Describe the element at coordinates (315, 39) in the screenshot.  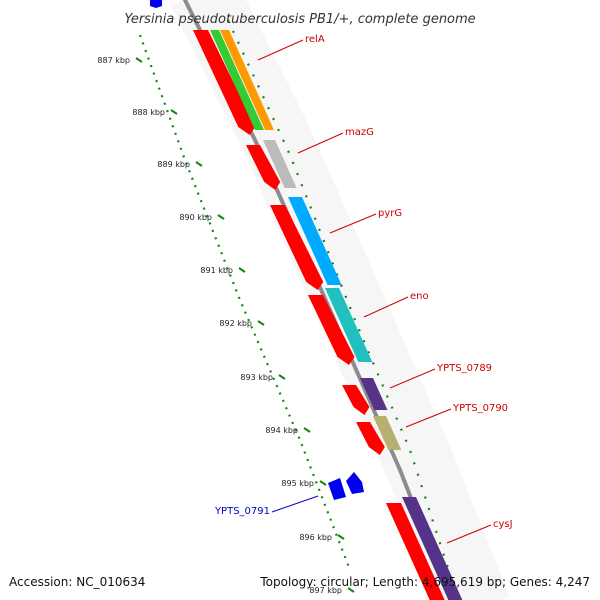
I see `gene-label-relA: relA` at that location.